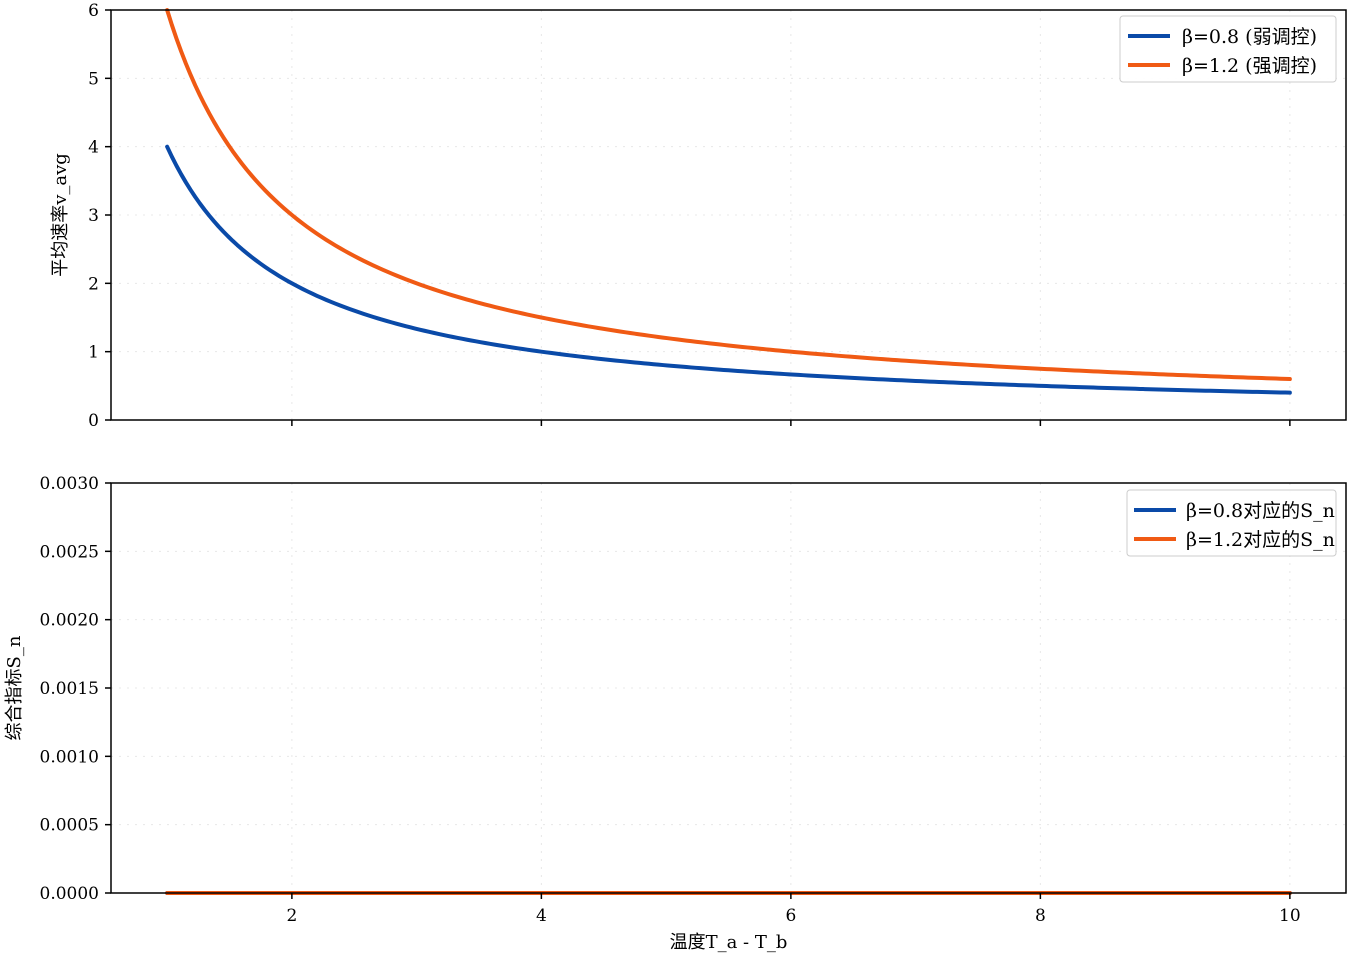  What do you see at coordinates (93, 11) in the screenshot?
I see `y-tick-label: 6` at bounding box center [93, 11].